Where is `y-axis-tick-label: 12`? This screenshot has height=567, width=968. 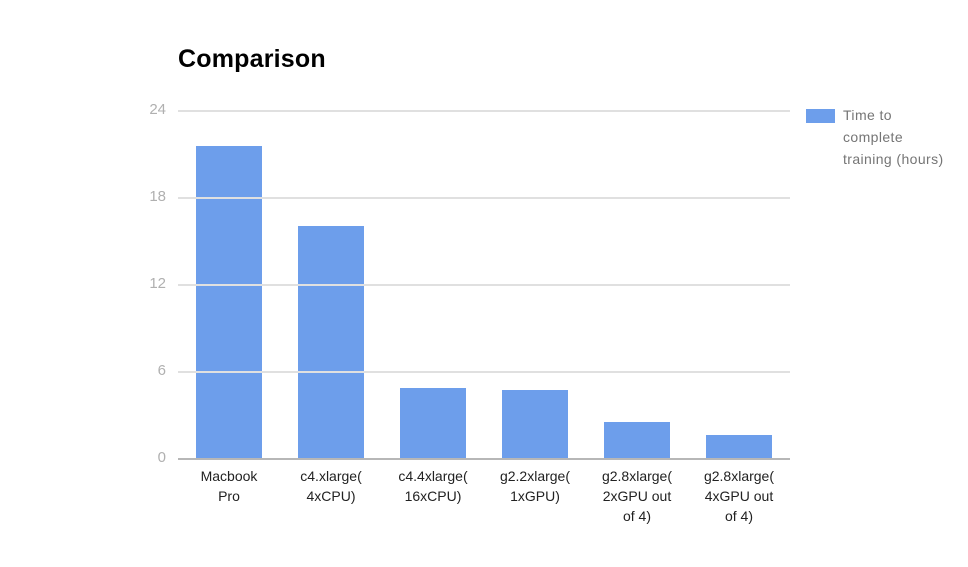
y-axis-tick-label: 12 is located at coordinates (157, 283).